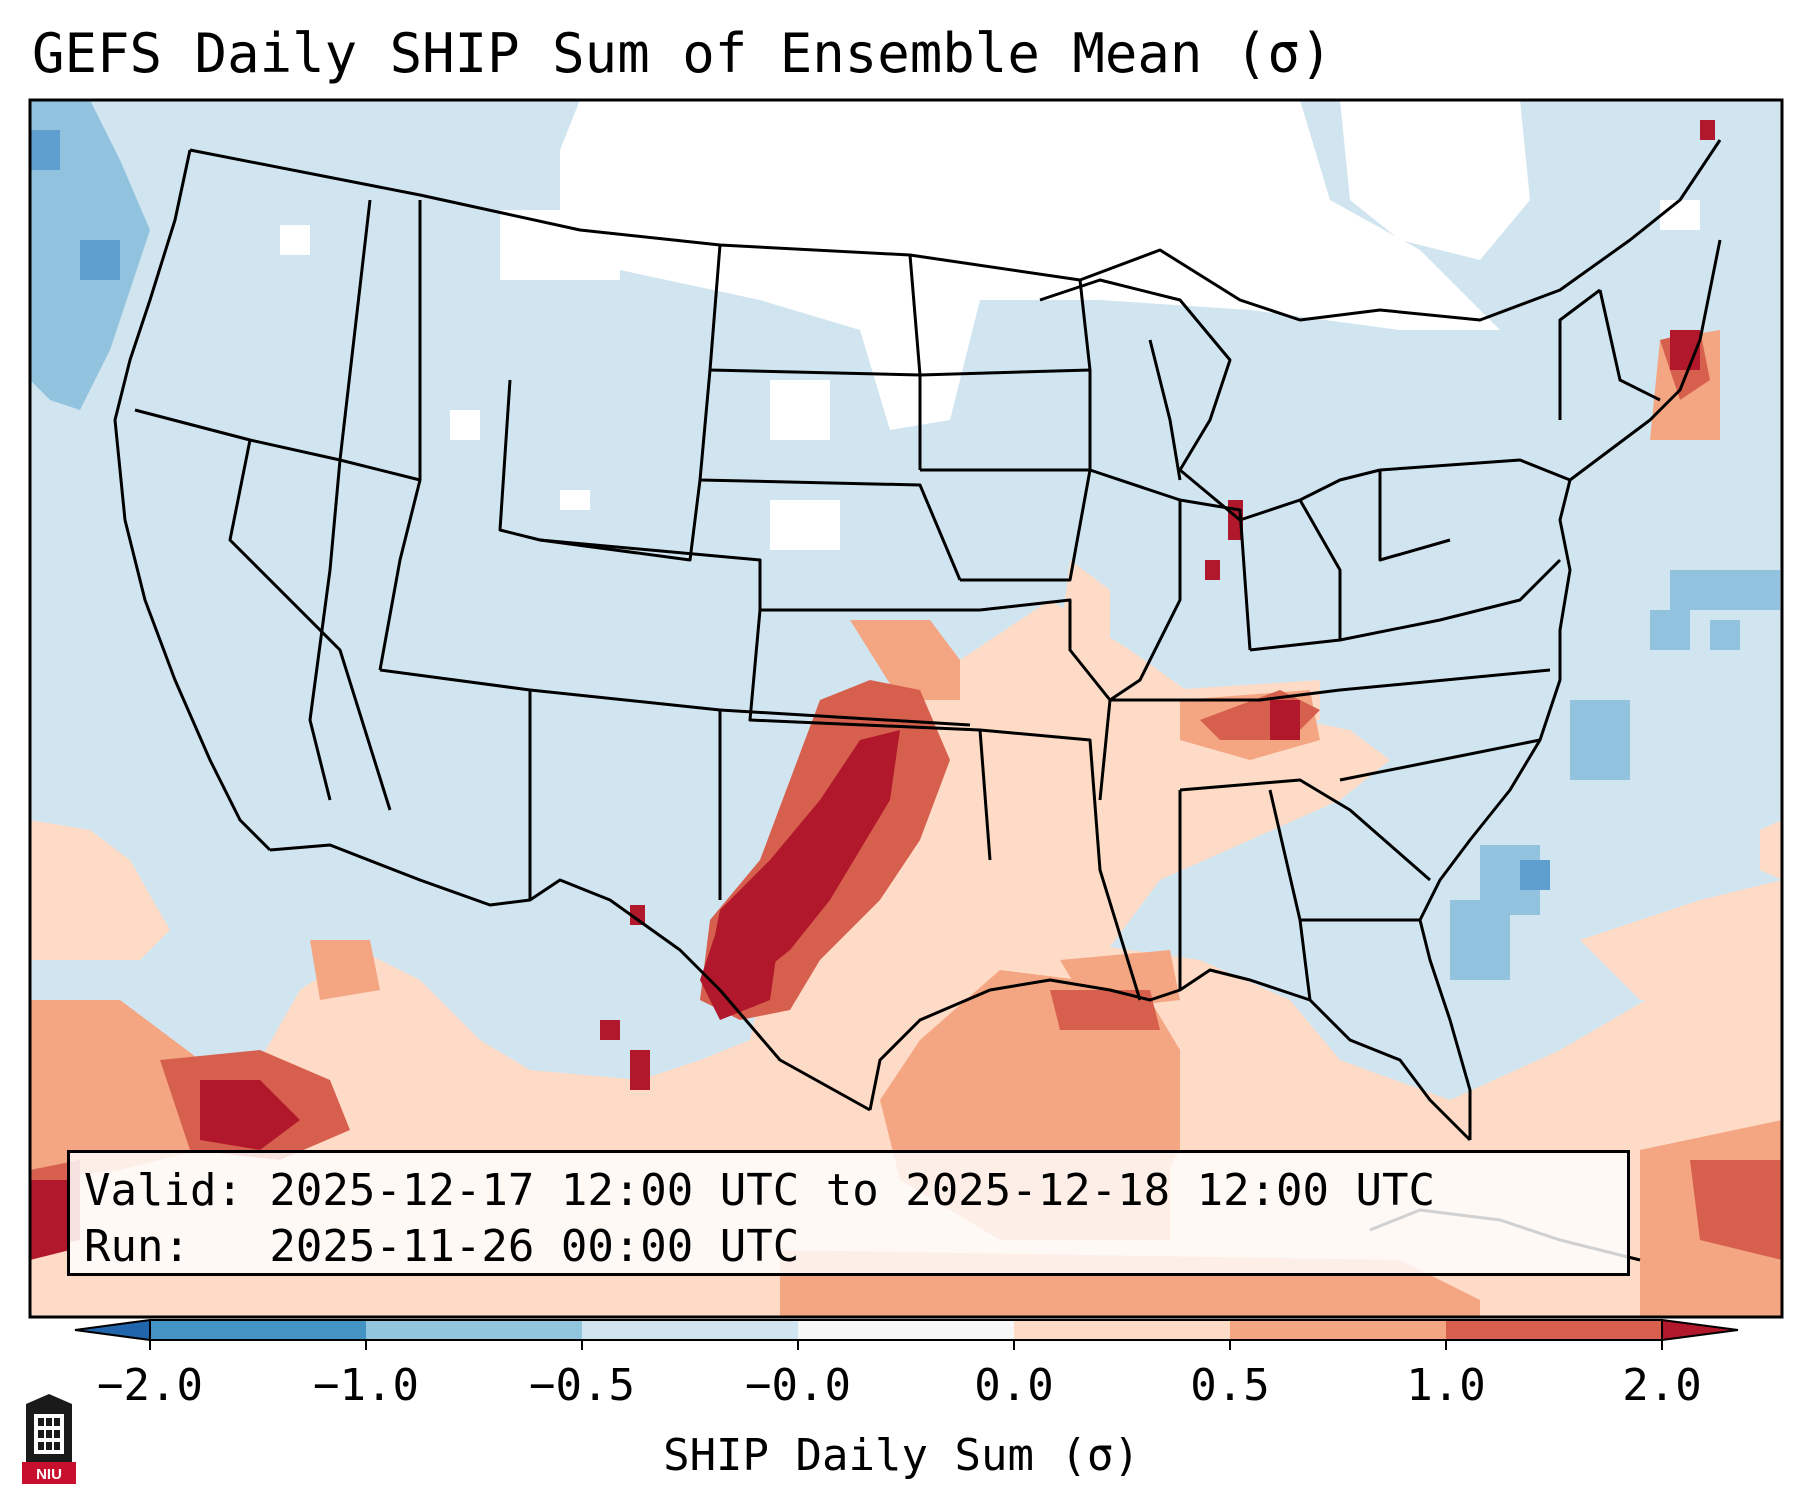  I want to click on colorbar-tick-label: 1.0, so click(1446, 1385).